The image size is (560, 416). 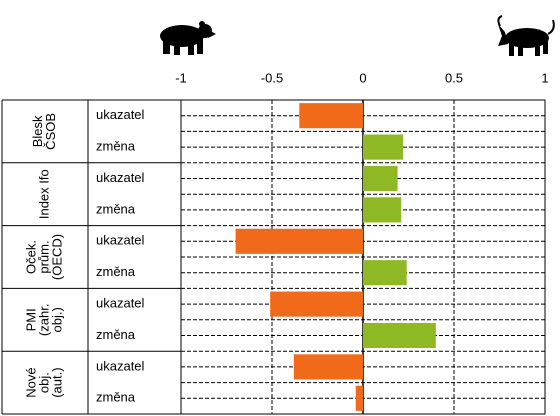 I want to click on group-label: Index Ifo, so click(x=43, y=194).